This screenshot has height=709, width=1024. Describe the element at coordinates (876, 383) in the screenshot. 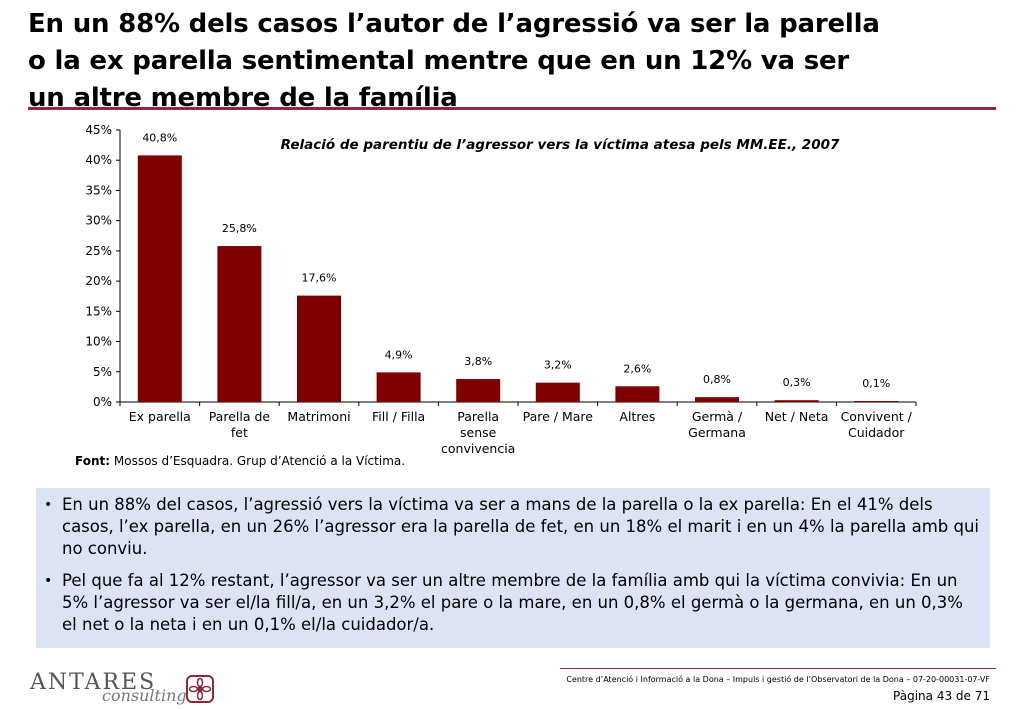

I see `bar-value-label: 0,1%` at that location.